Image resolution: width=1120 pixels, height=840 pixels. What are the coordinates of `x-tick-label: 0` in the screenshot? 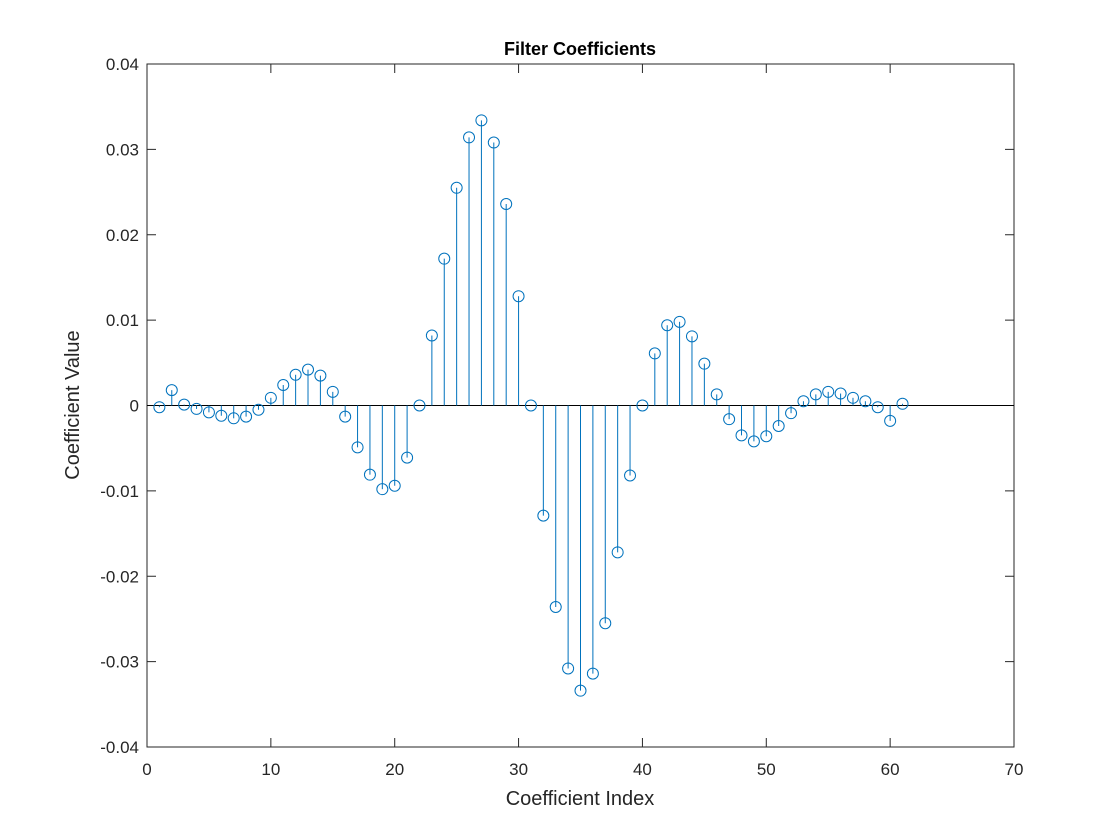 It's located at (146, 769).